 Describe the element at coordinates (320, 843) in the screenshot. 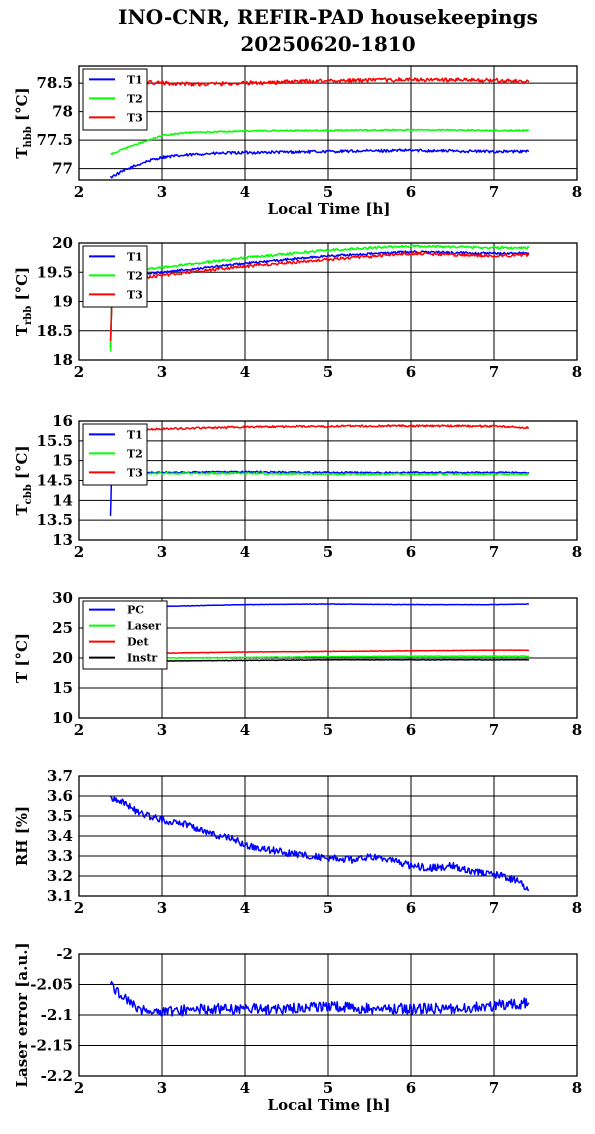

I see `series-line-value` at that location.